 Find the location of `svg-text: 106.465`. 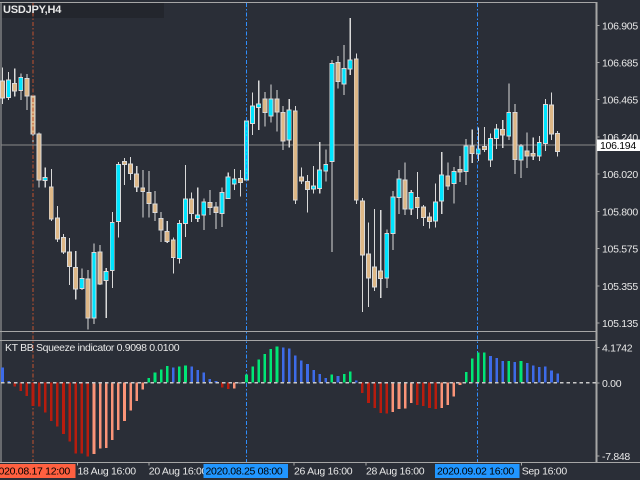

svg-text: 106.465 is located at coordinates (620, 101).